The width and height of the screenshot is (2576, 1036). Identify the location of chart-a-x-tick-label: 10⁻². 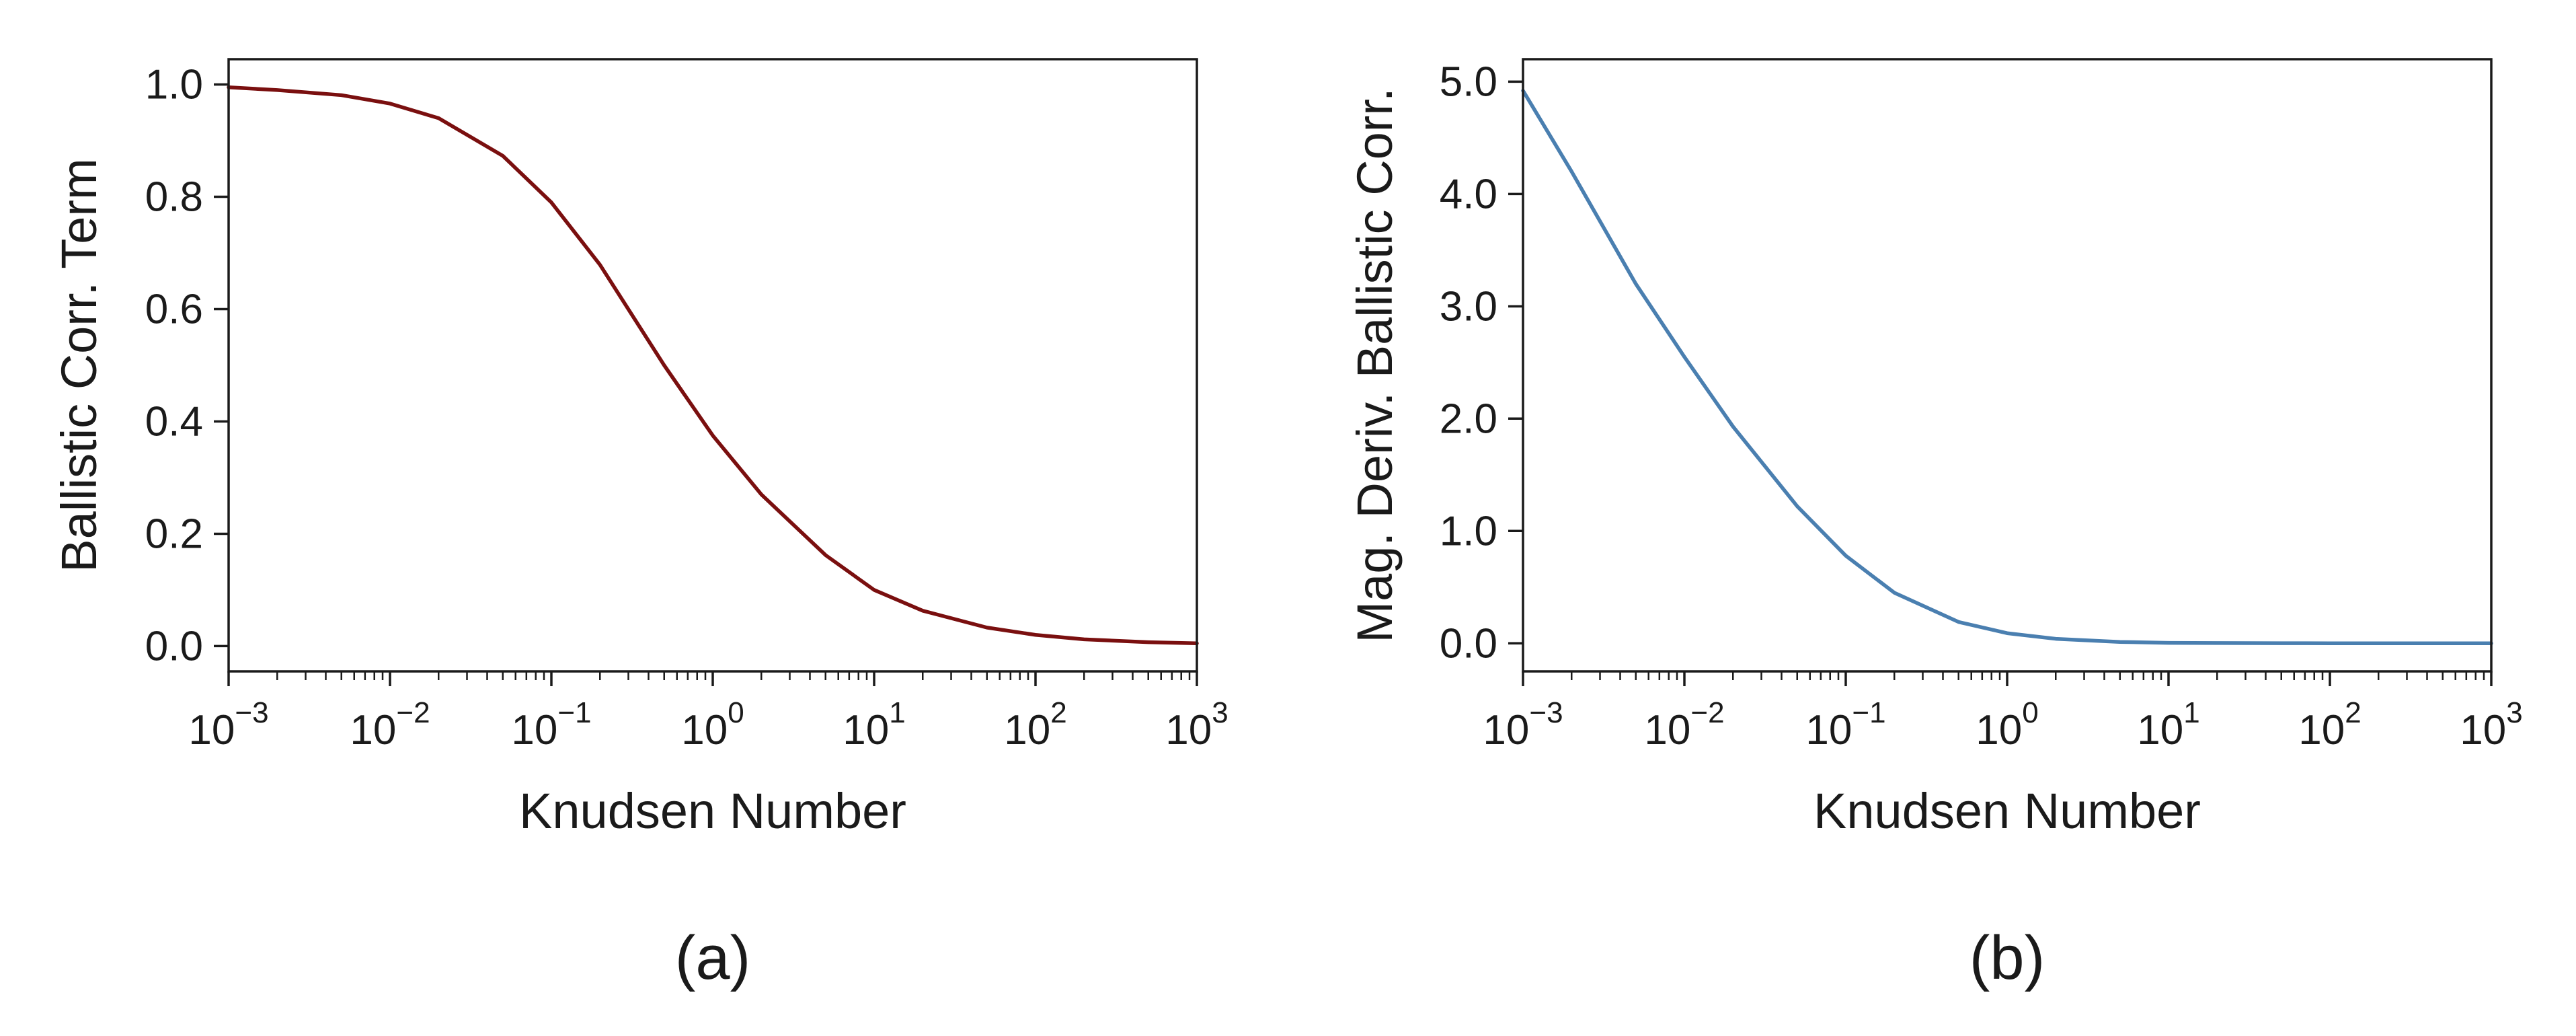
(390, 724).